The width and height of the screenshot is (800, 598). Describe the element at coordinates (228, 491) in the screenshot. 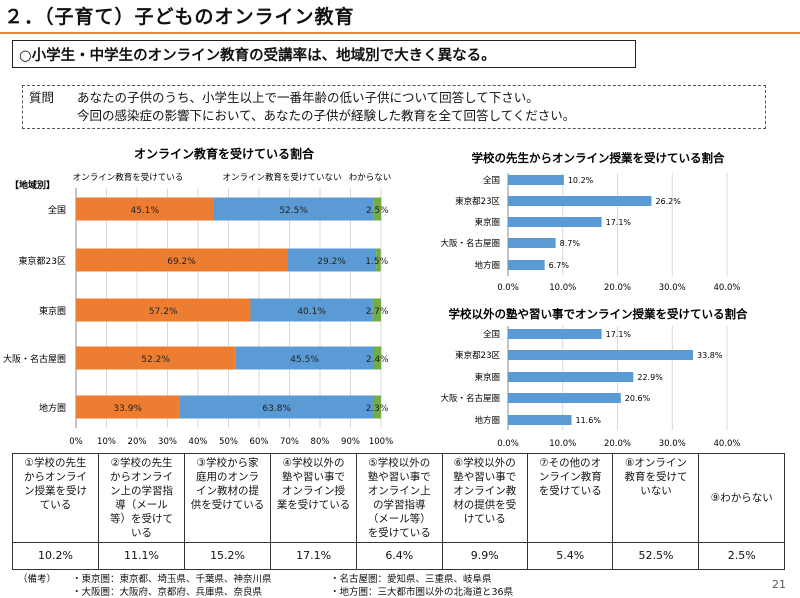

I see `description-line: イン教材の提` at that location.